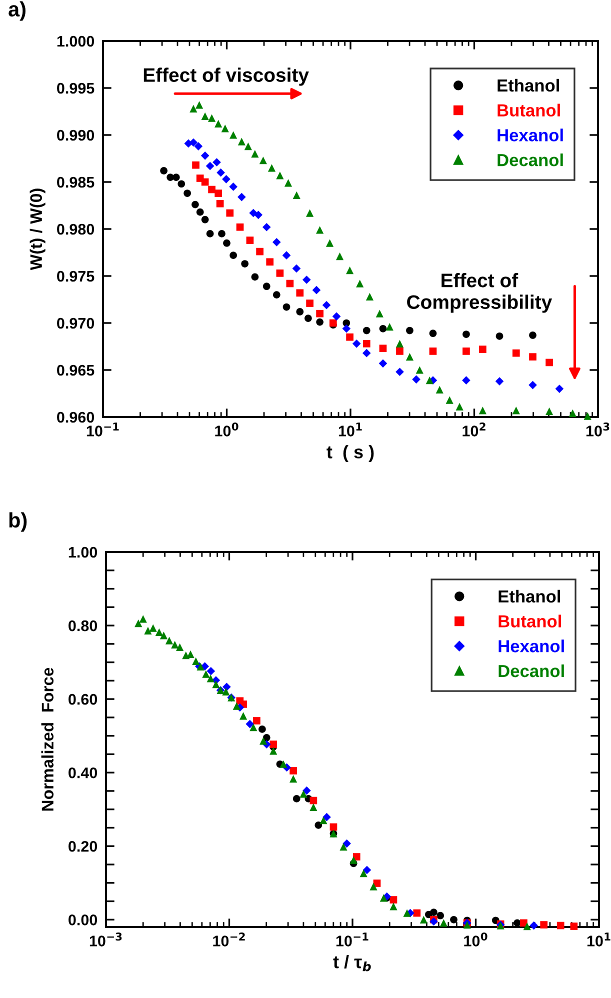 This screenshot has width=611, height=998. What do you see at coordinates (75, 182) in the screenshot?
I see `y-tick-label: 0.985` at bounding box center [75, 182].